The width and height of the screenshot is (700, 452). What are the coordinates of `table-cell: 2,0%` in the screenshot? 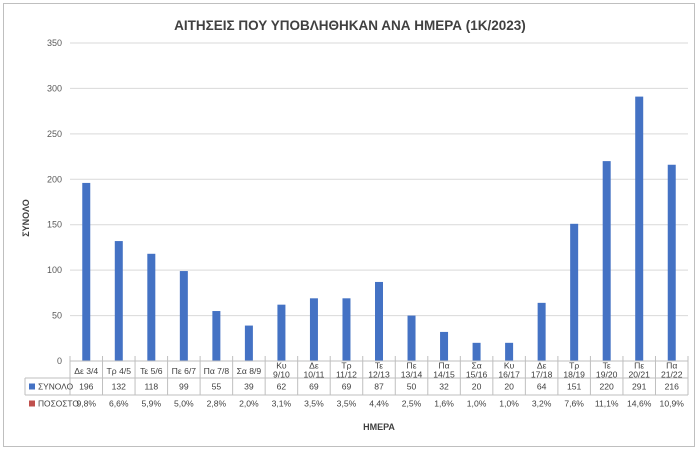 It's located at (249, 404).